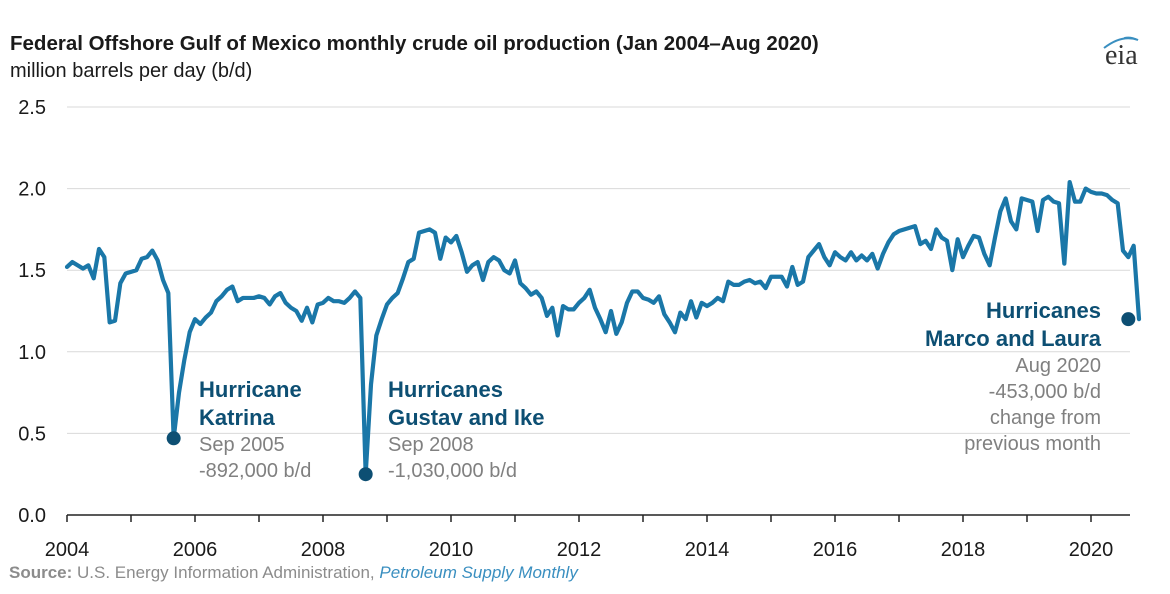  What do you see at coordinates (431, 445) in the screenshot?
I see `annotation-gustav-ike-date: Sep 2008` at bounding box center [431, 445].